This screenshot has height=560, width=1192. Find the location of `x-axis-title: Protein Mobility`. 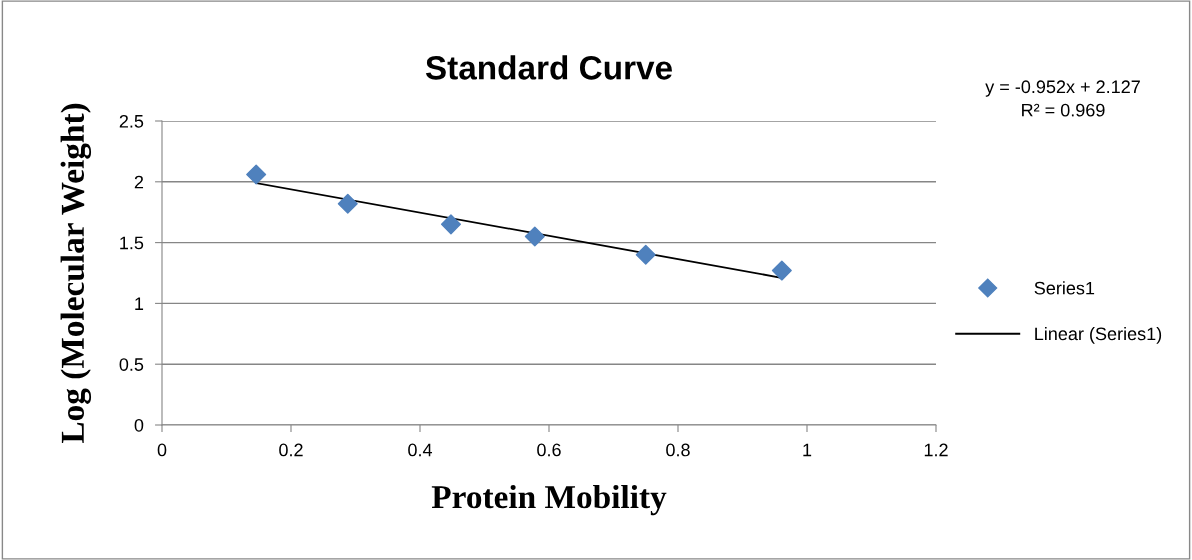

x-axis-title: Protein Mobility is located at coordinates (549, 500).